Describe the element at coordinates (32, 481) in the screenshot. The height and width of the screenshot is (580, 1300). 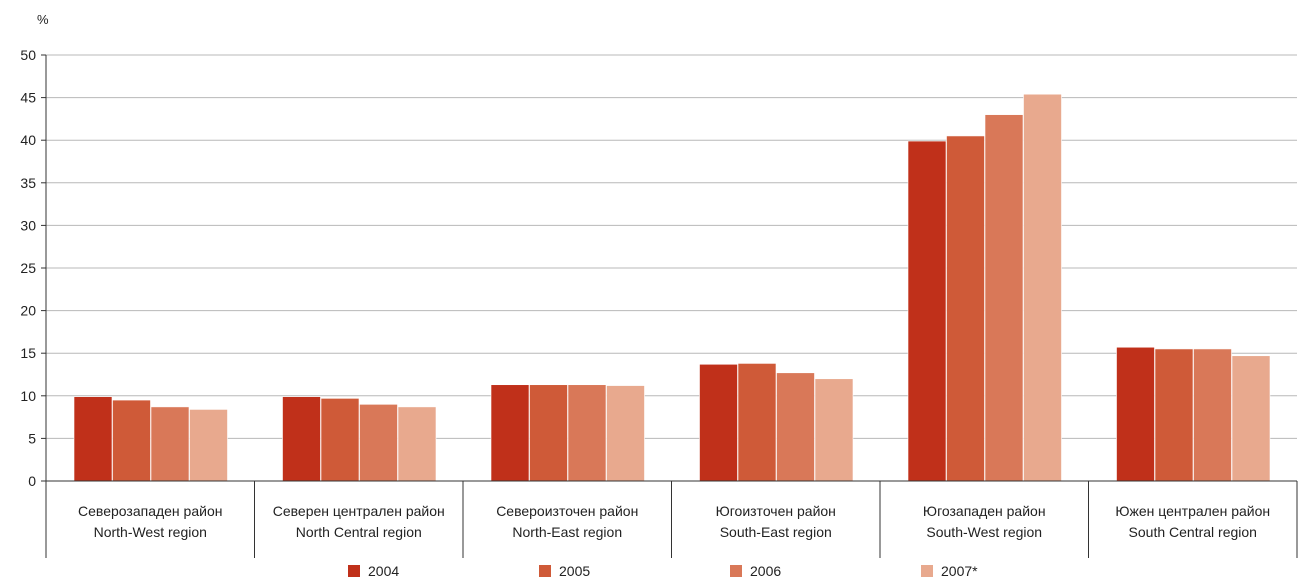
I see `y-tick-label: 0` at that location.